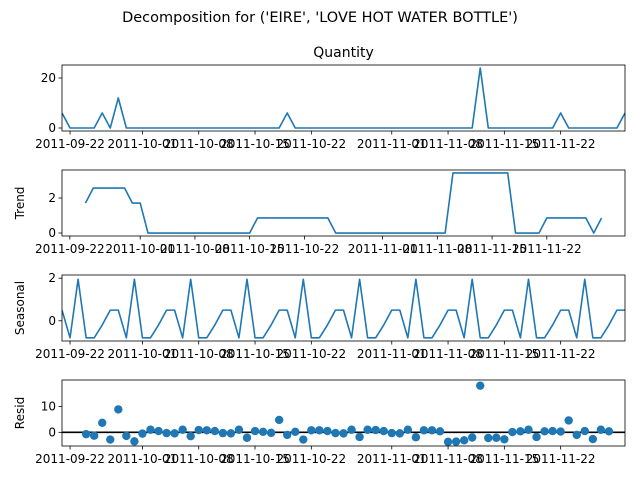  I want to click on y-axis-label: Seasonal, so click(20, 308).